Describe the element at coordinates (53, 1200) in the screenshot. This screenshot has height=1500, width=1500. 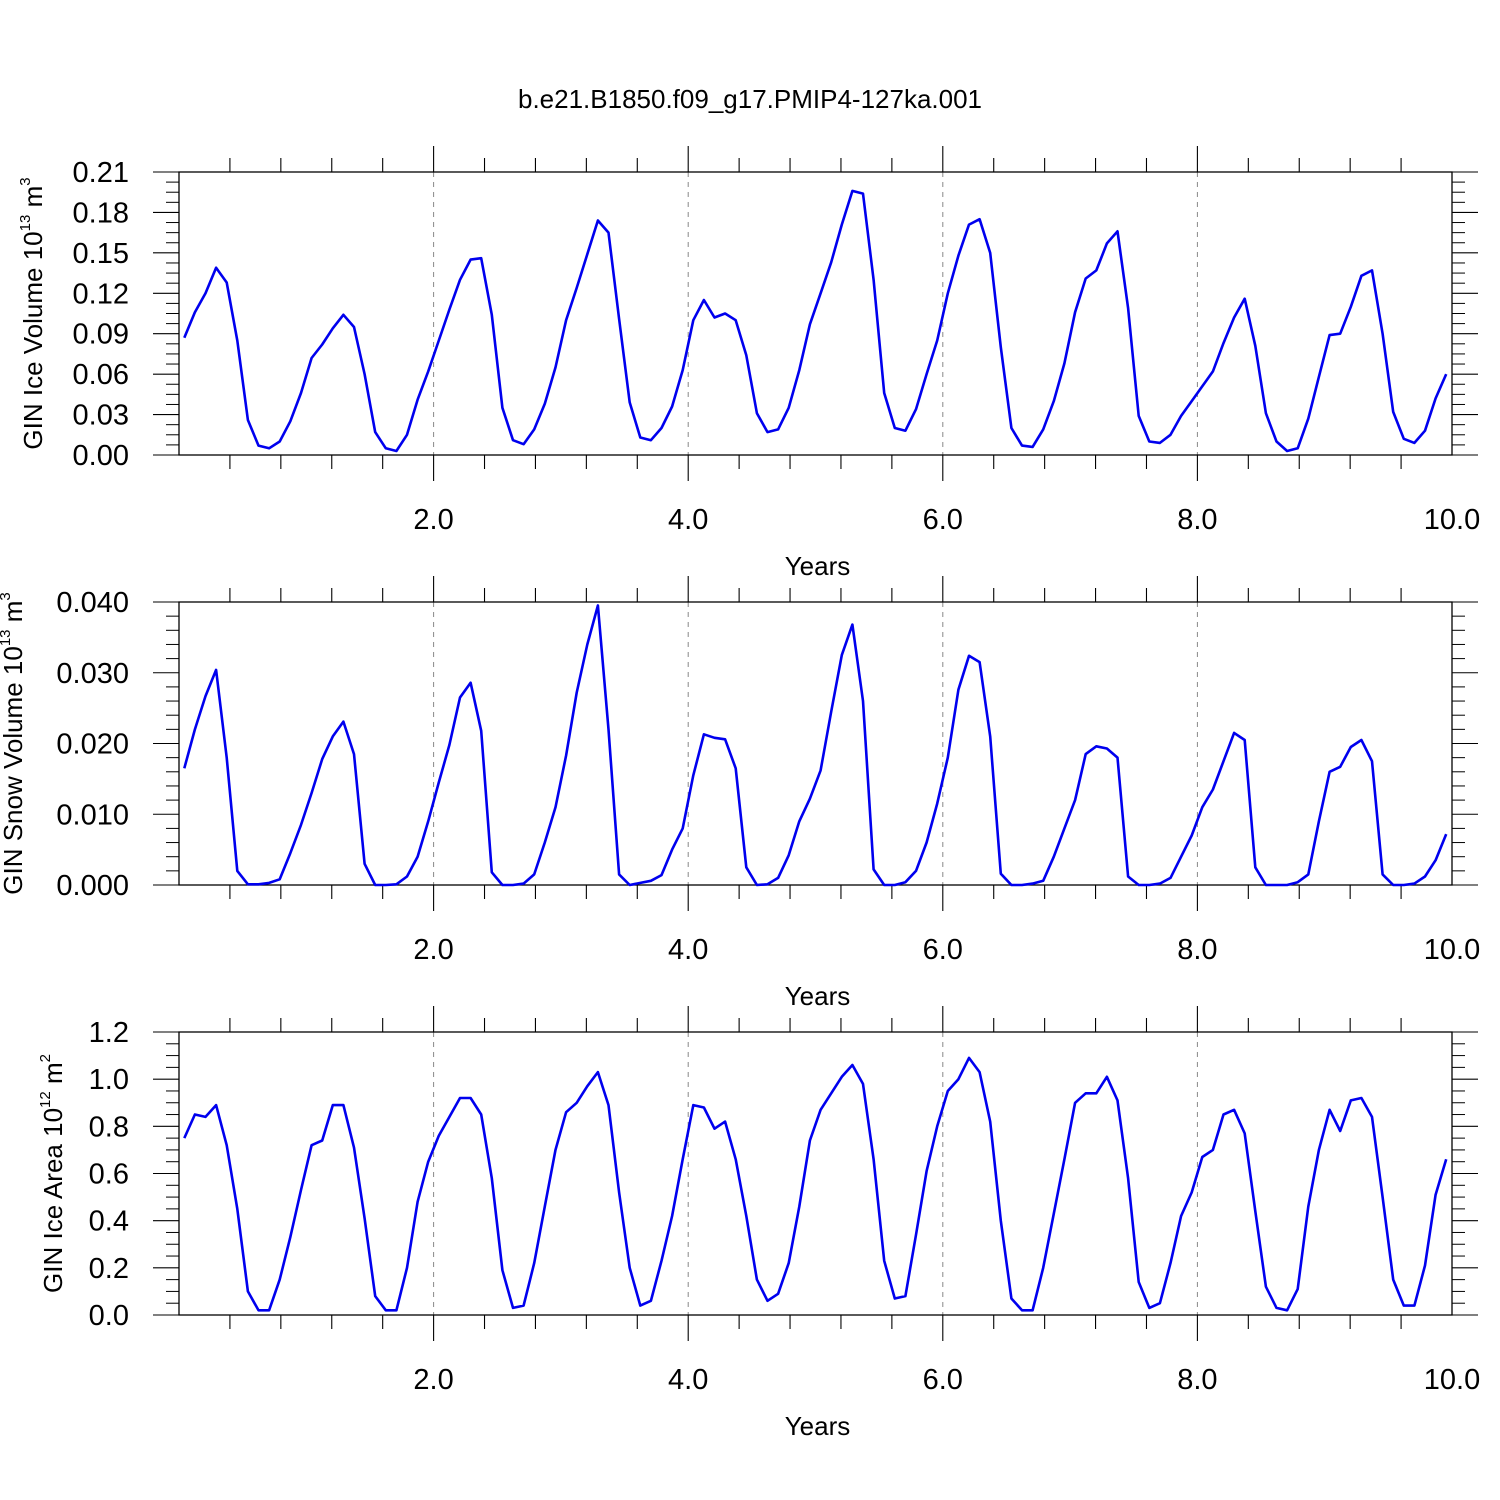
I see `y-axis-label-base: GIN Ice Area 10` at that location.